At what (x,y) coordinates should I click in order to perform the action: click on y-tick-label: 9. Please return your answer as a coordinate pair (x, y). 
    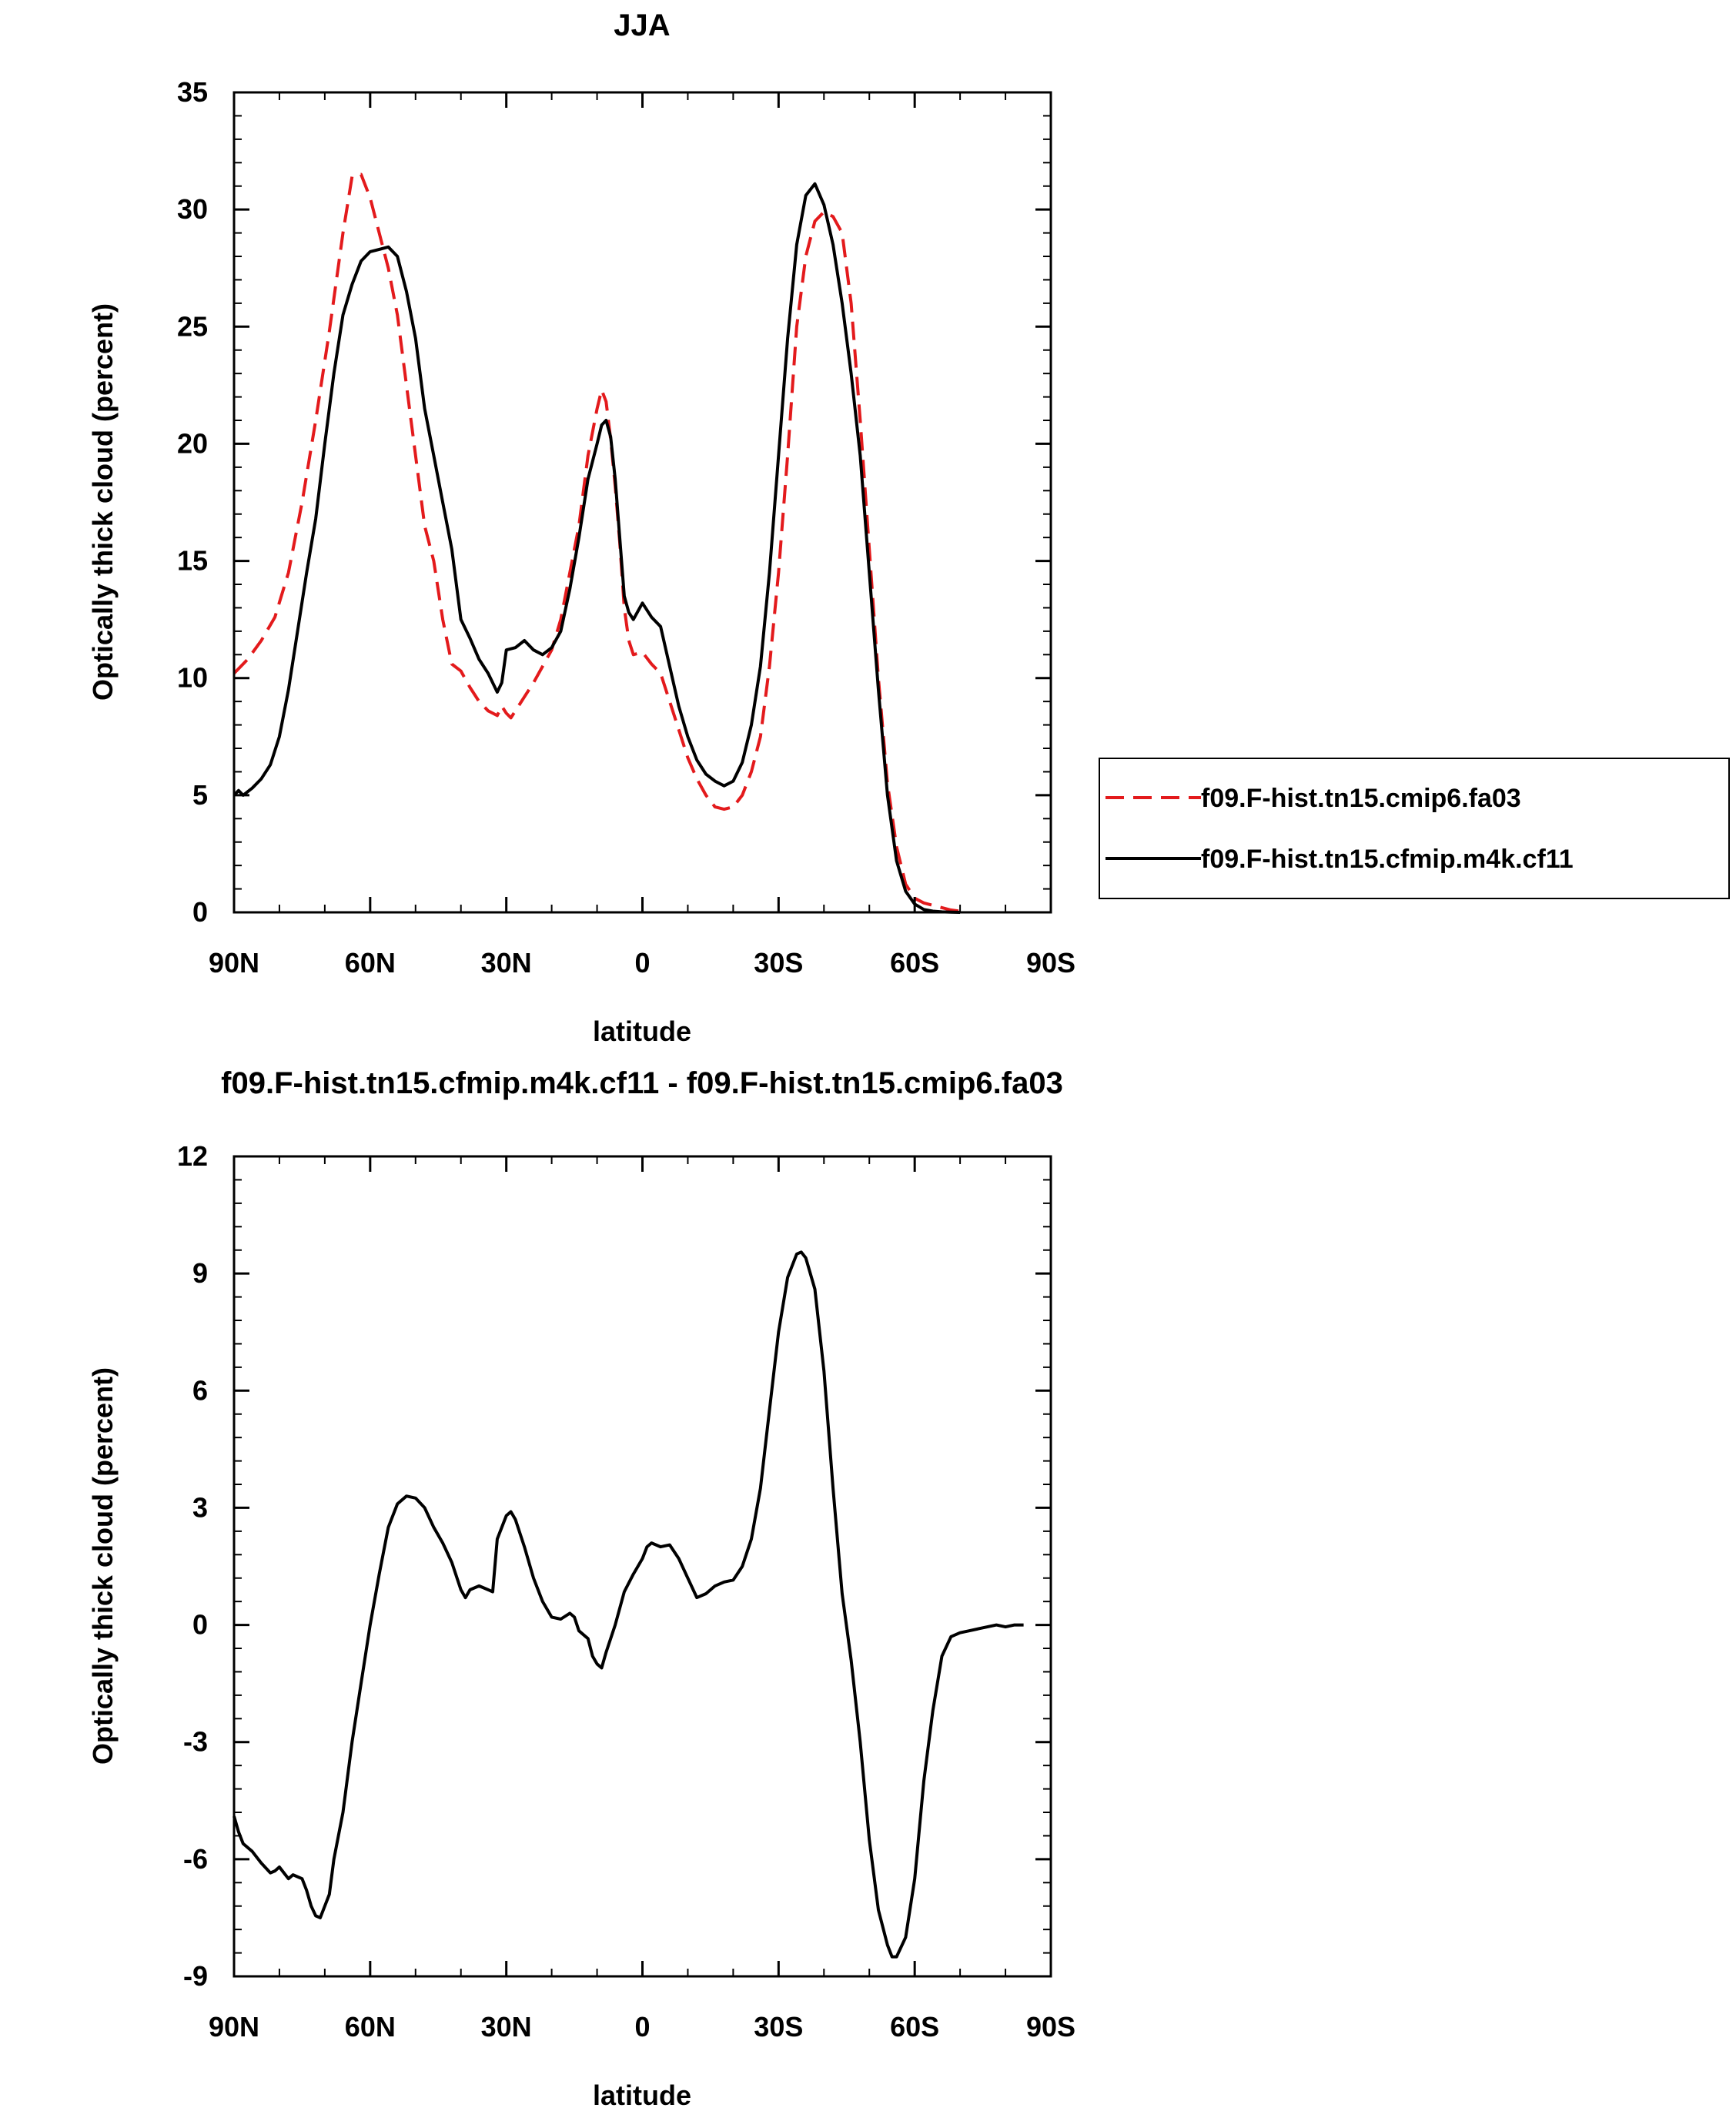
    Looking at the image, I should click on (200, 1273).